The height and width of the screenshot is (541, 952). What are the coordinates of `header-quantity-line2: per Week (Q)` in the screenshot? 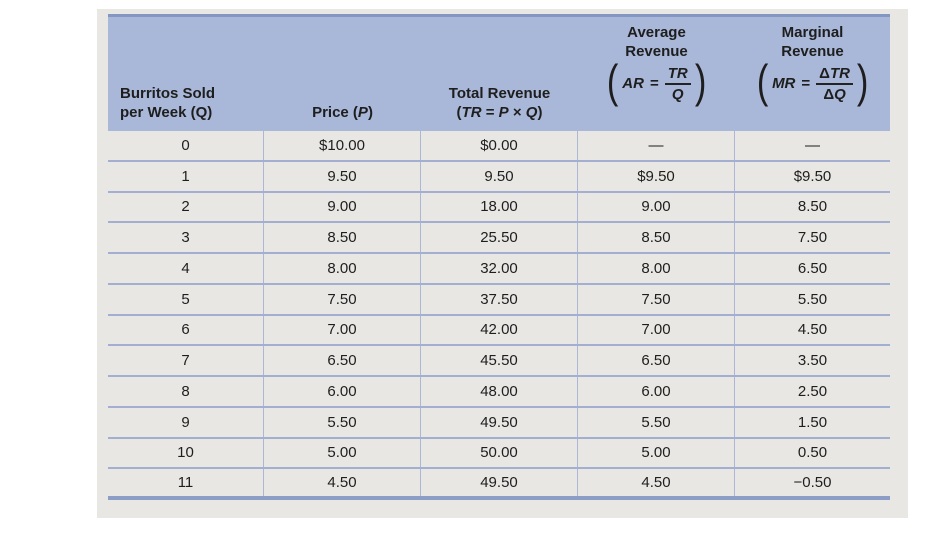 It's located at (166, 112).